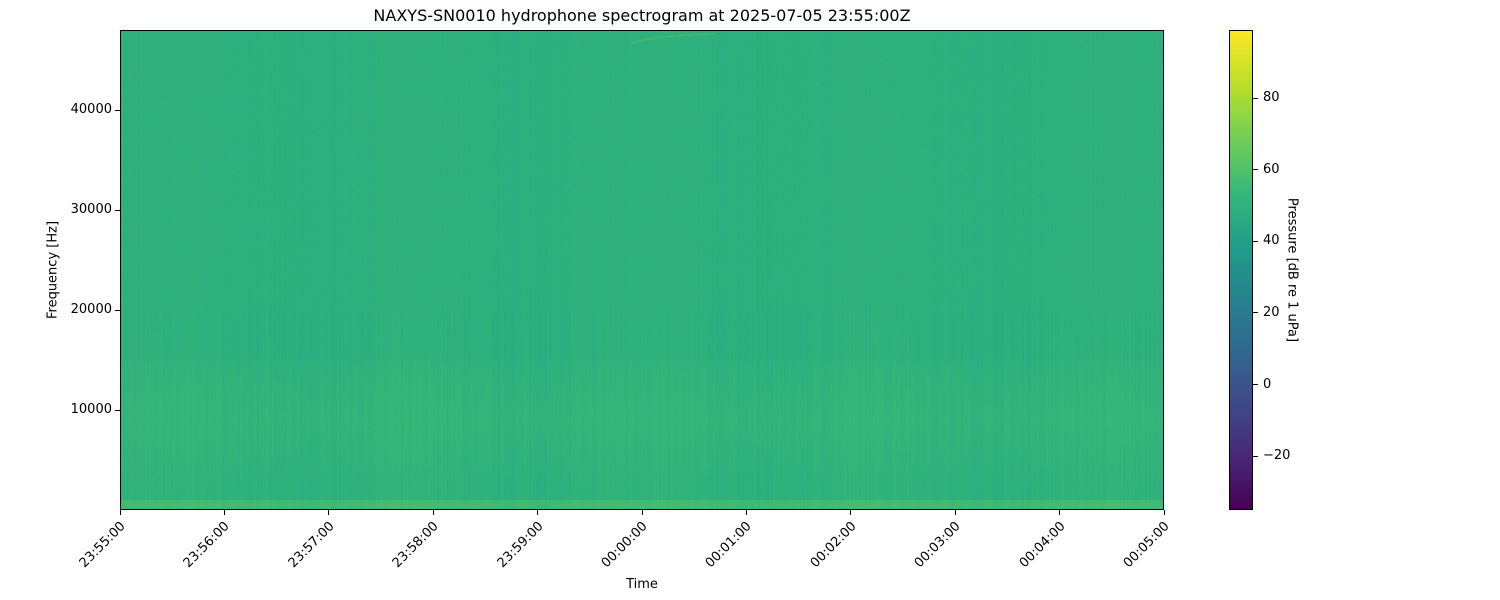  What do you see at coordinates (833, 545) in the screenshot?
I see `x-tick-label: 00:02:00` at bounding box center [833, 545].